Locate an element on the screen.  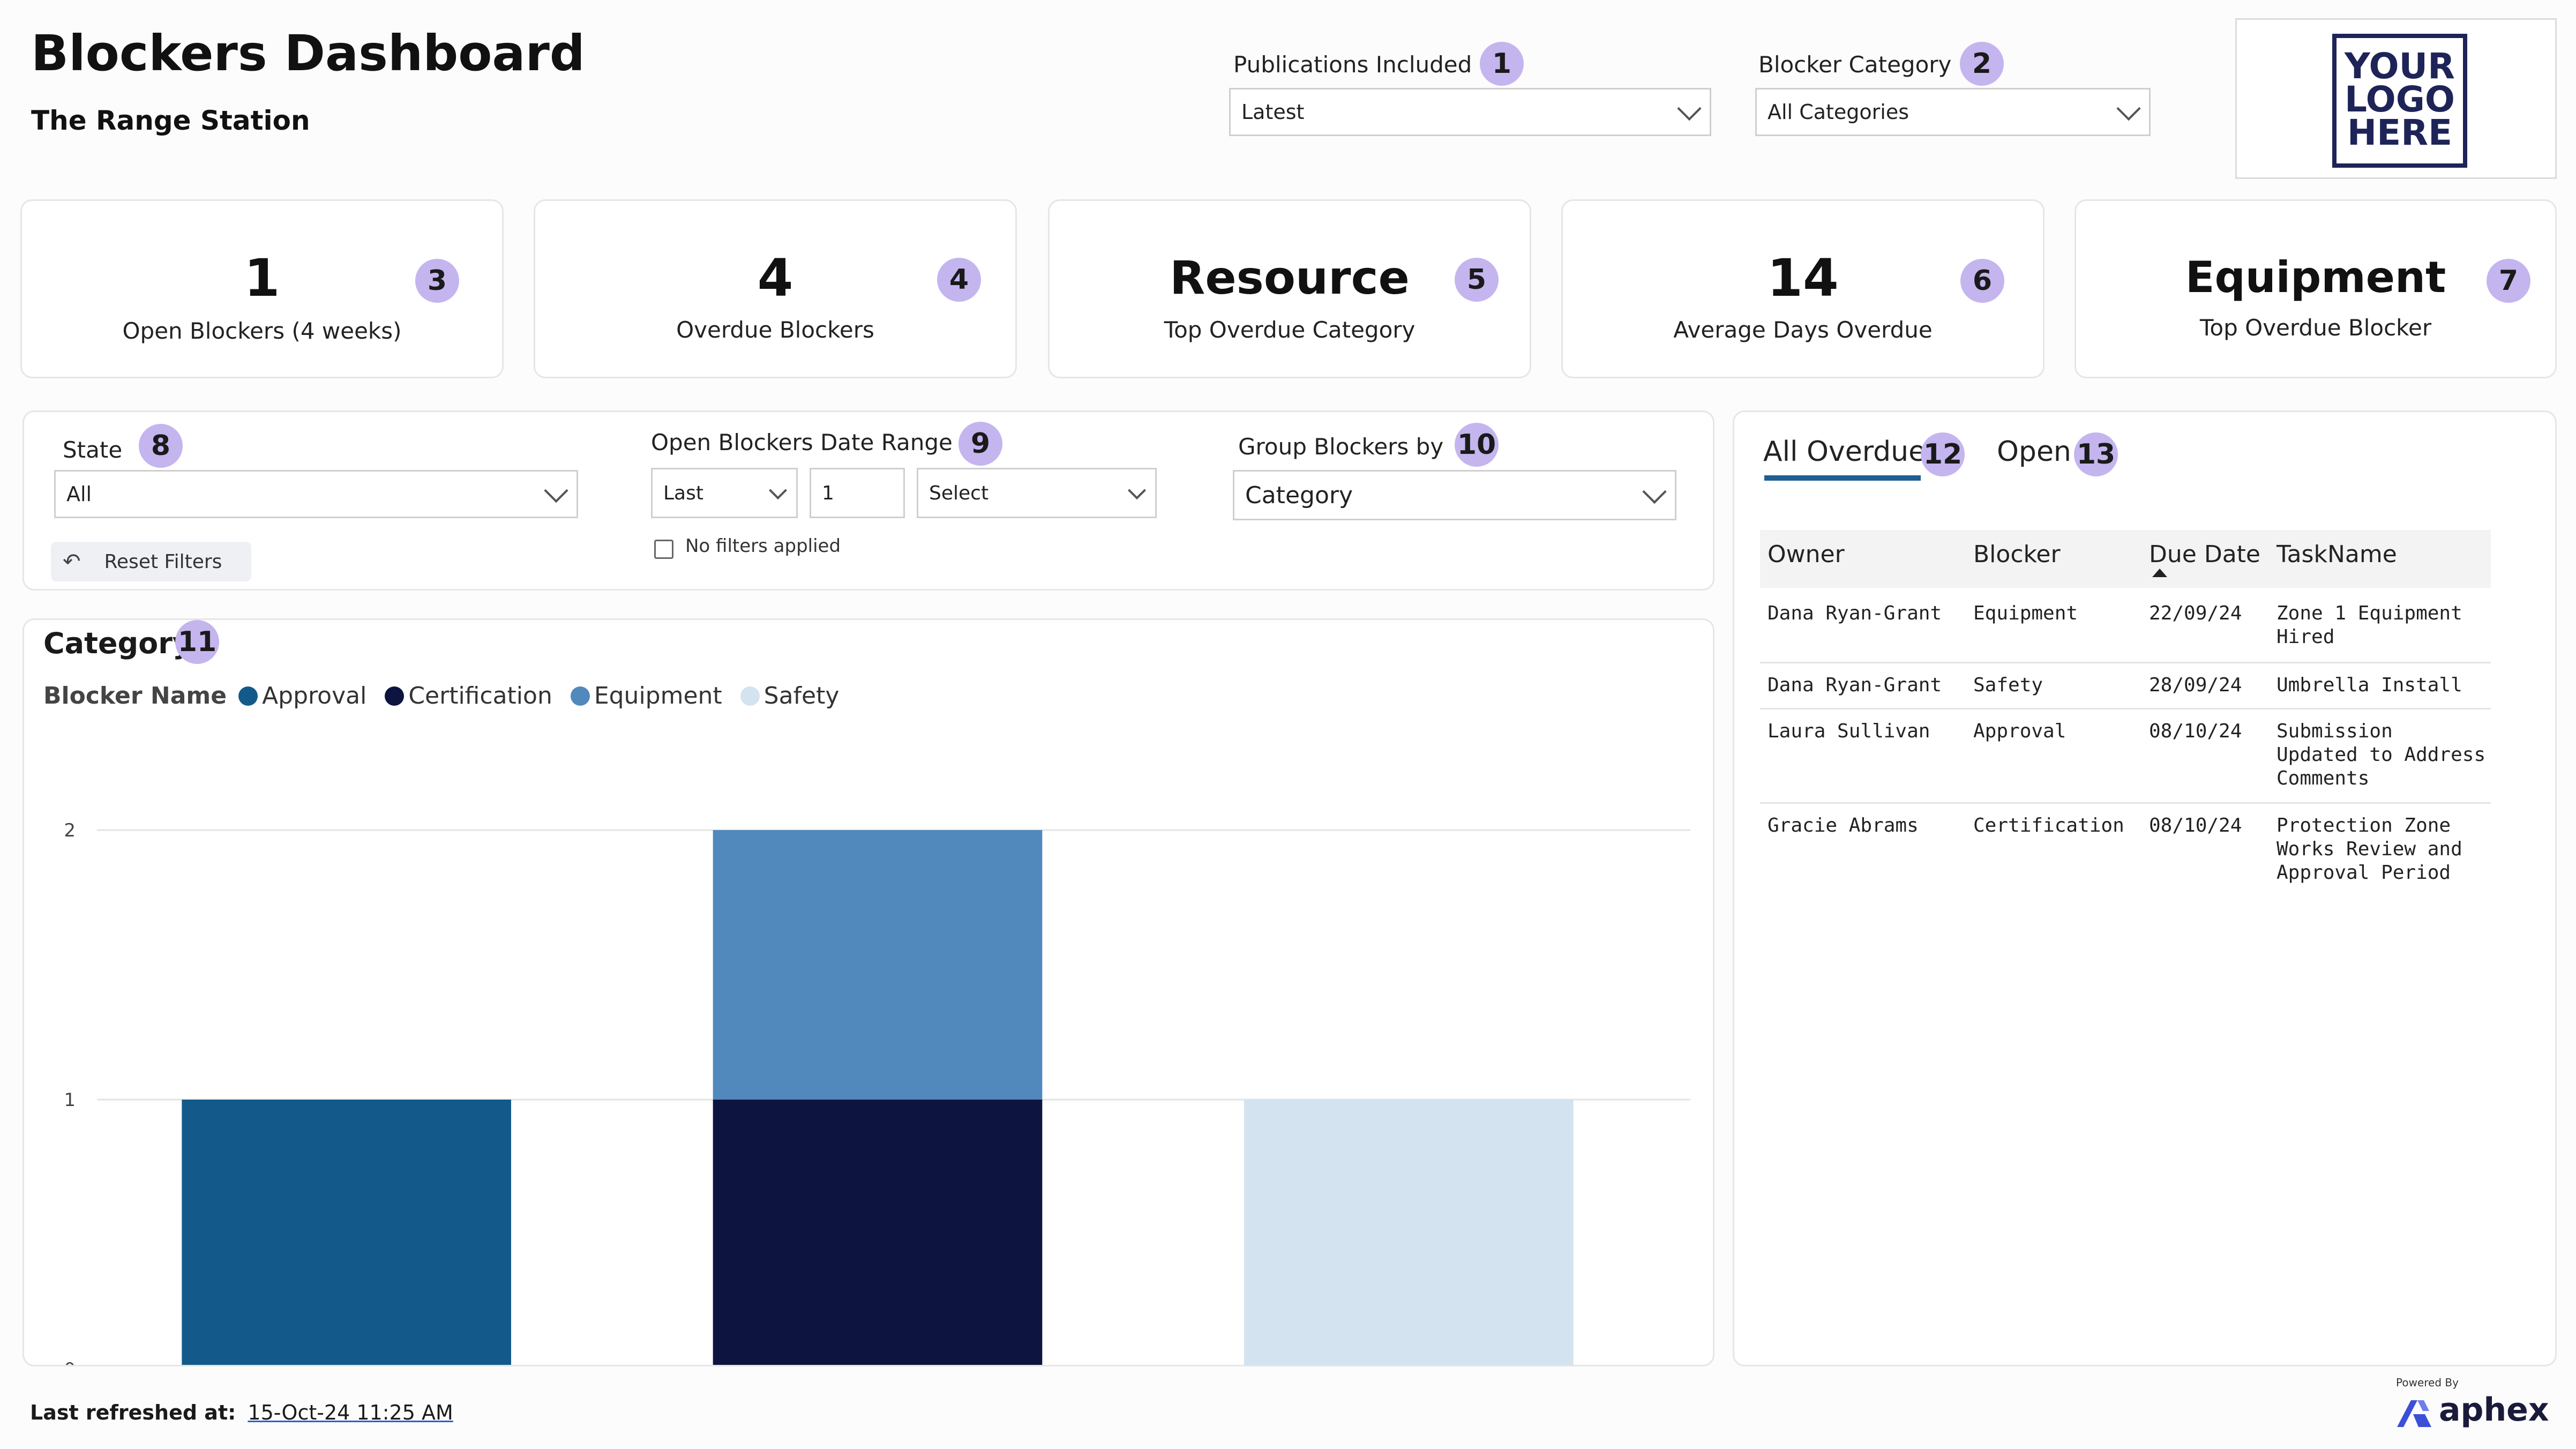
y-tick-label: 2 is located at coordinates (70, 830).